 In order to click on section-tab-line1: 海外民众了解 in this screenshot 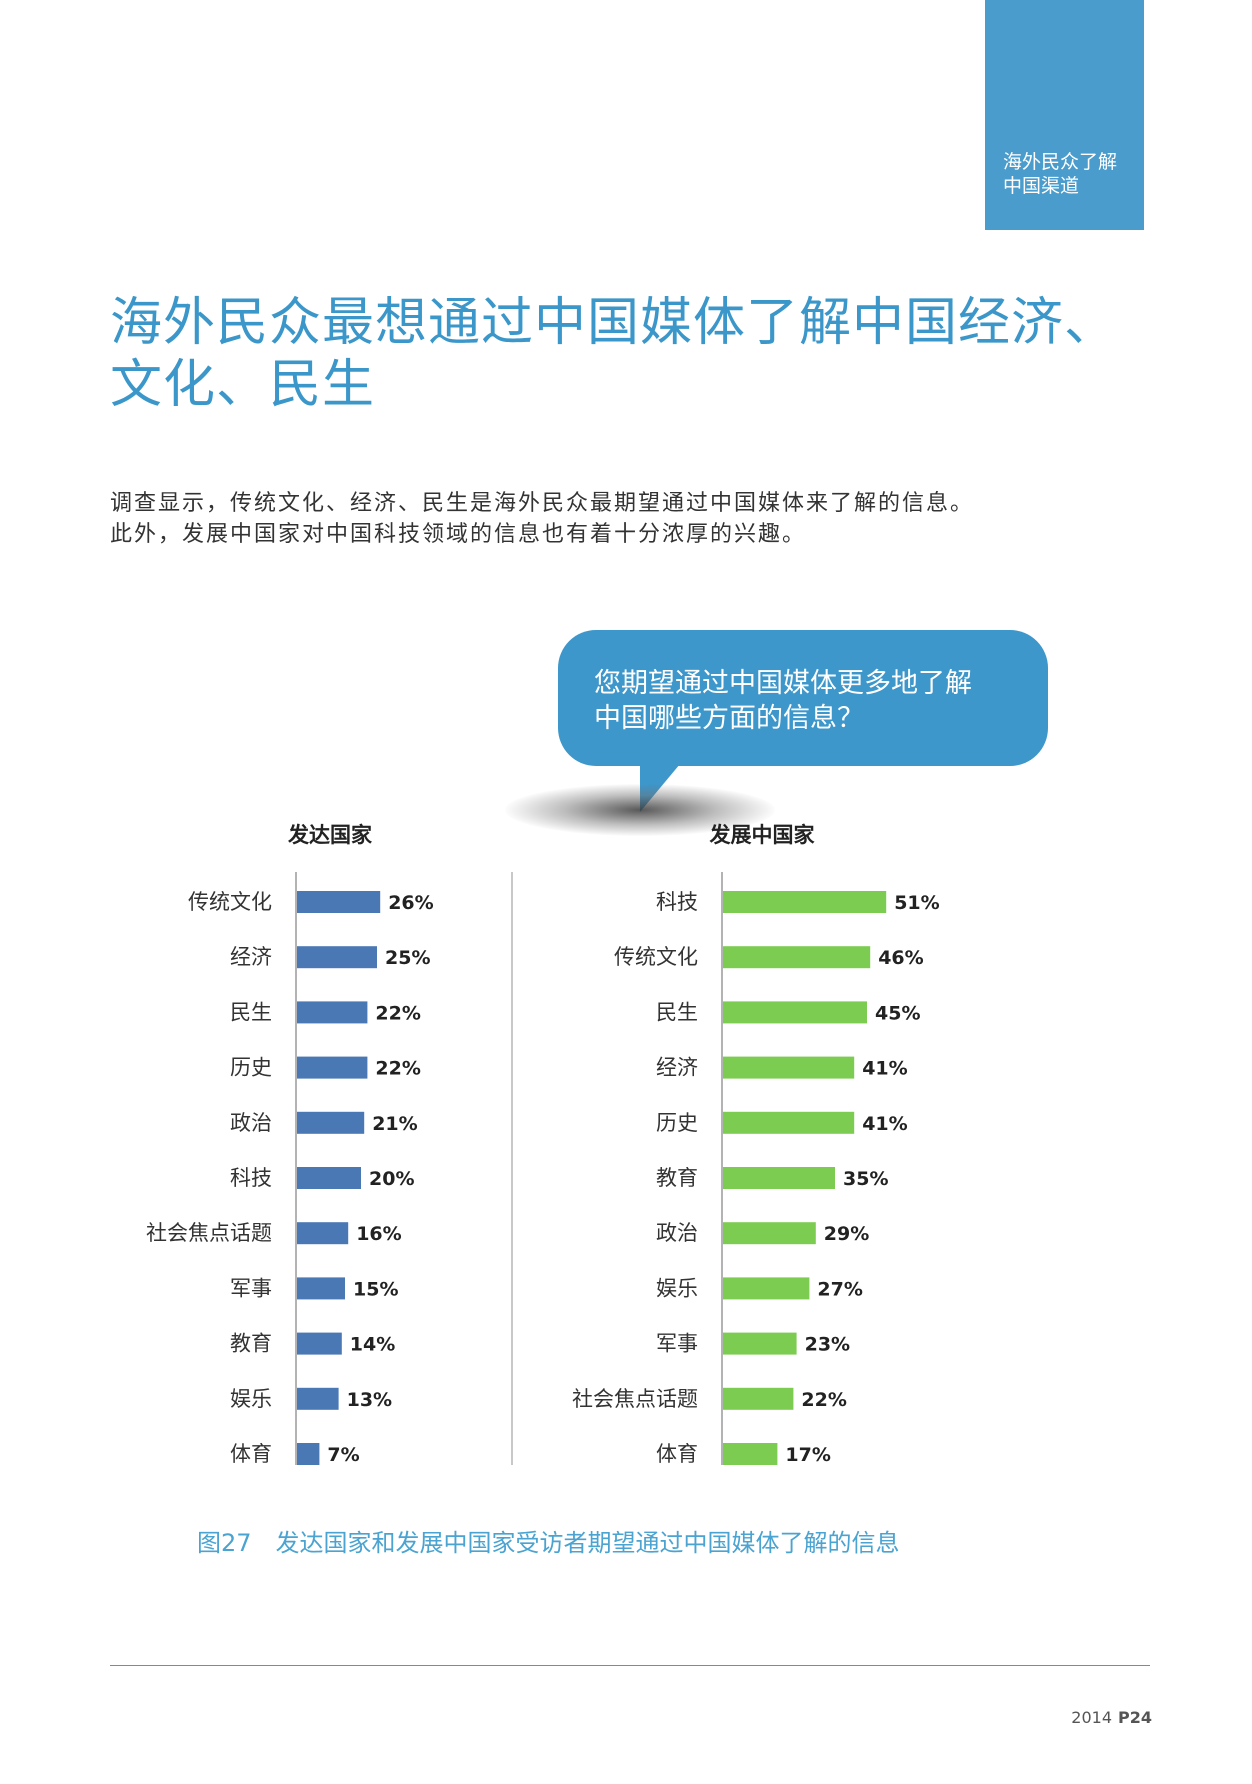, I will do `click(1060, 162)`.